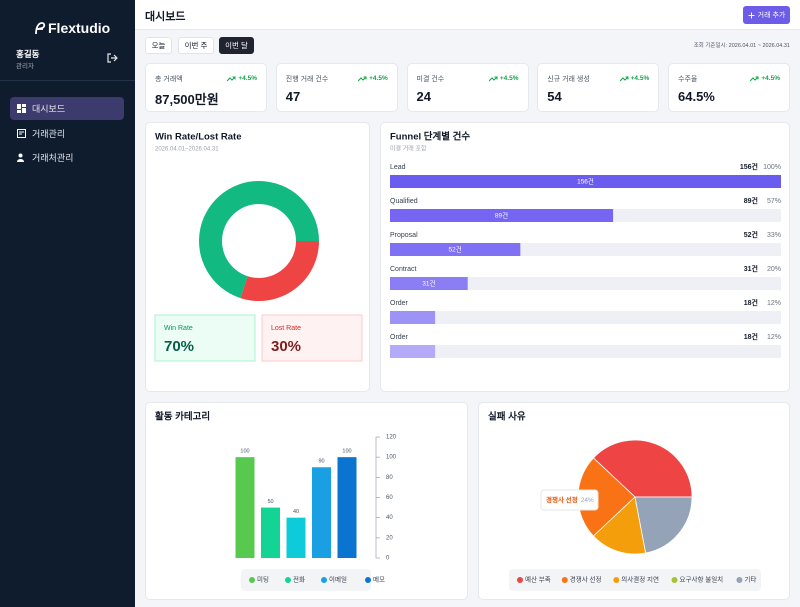 This screenshot has width=800, height=607. I want to click on page-title: 대시보드, so click(165, 17).